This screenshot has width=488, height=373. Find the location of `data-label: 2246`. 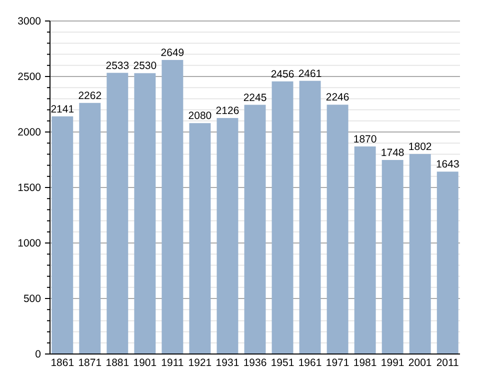

data-label: 2246 is located at coordinates (338, 98).